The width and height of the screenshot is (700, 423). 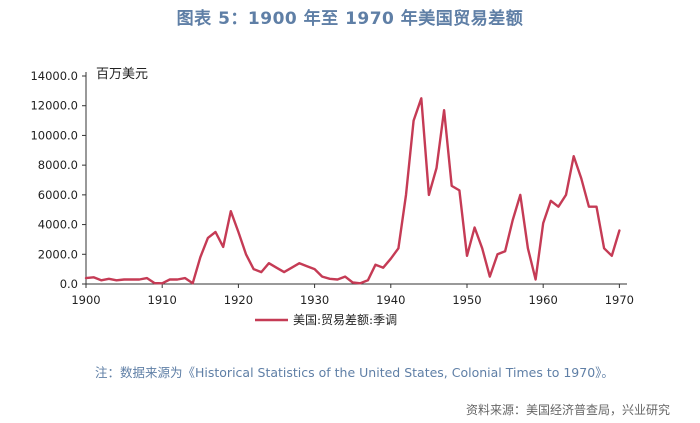 I want to click on x-tick-label: 1960, so click(x=543, y=300).